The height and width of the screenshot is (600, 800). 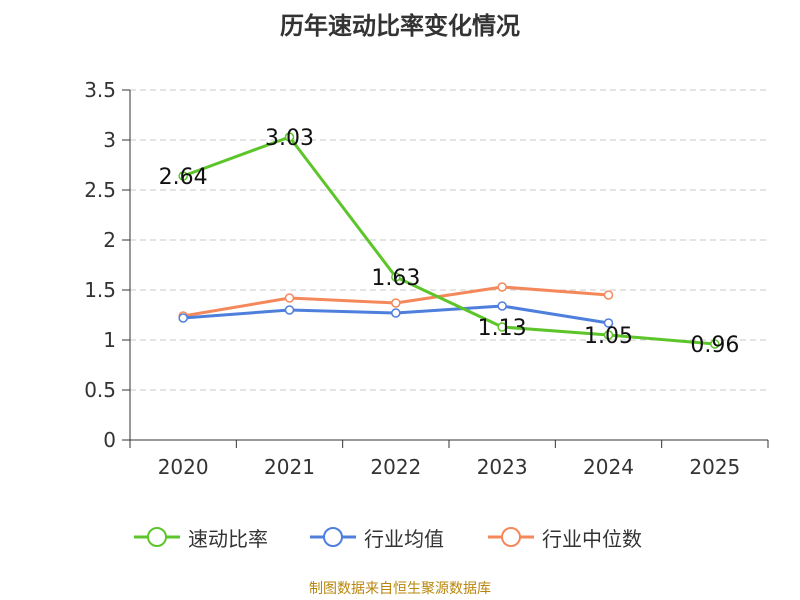 I want to click on x-tick-label: 2020, so click(x=183, y=467).